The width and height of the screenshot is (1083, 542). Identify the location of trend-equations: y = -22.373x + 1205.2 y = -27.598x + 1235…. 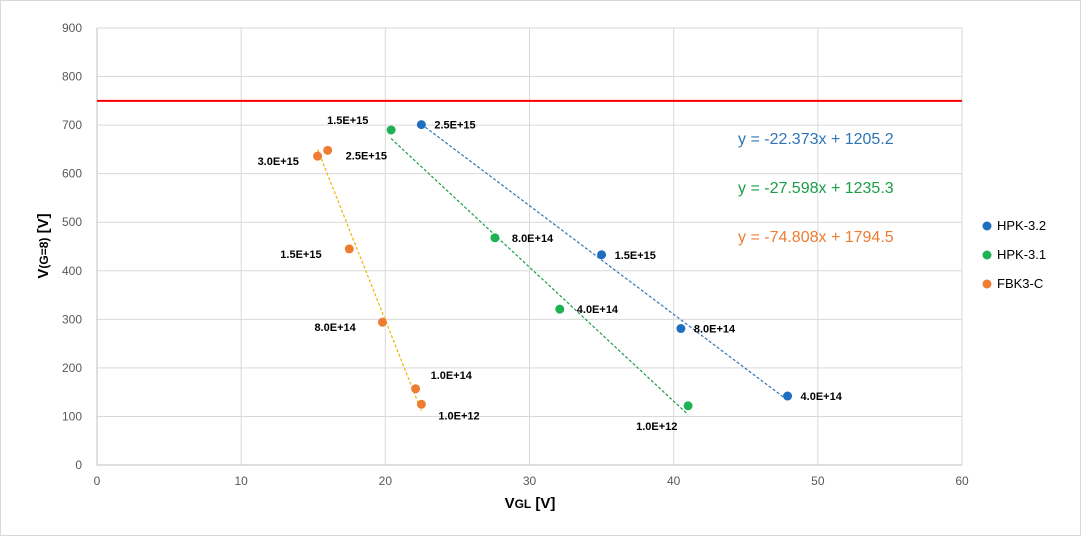
(816, 188).